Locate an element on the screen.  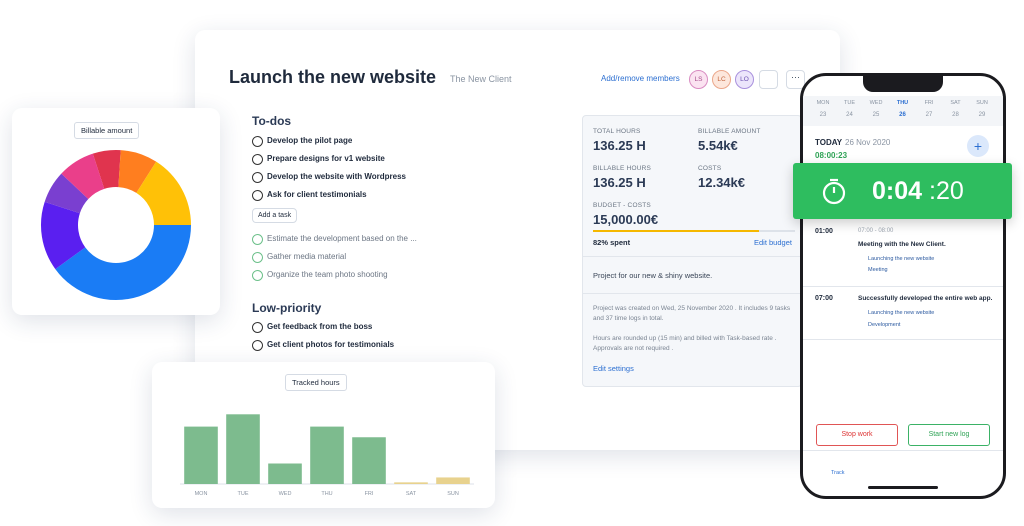
members-link: Add/remove members is located at coordinates (640, 78).